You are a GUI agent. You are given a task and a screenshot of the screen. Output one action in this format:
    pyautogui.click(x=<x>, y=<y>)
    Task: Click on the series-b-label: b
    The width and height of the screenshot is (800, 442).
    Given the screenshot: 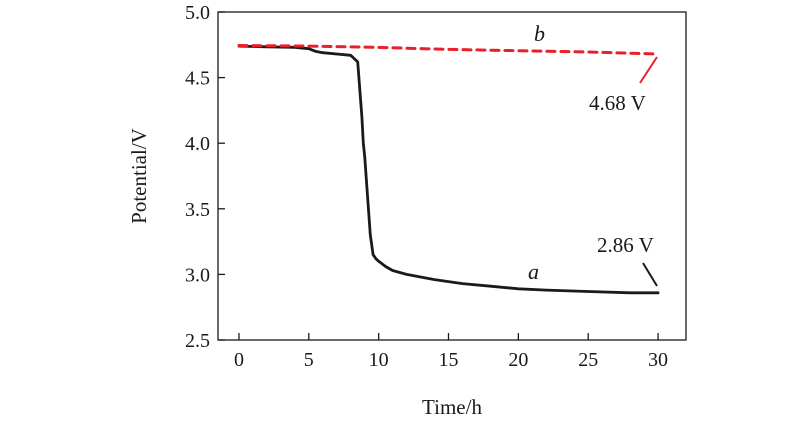 What is the action you would take?
    pyautogui.click(x=539, y=33)
    